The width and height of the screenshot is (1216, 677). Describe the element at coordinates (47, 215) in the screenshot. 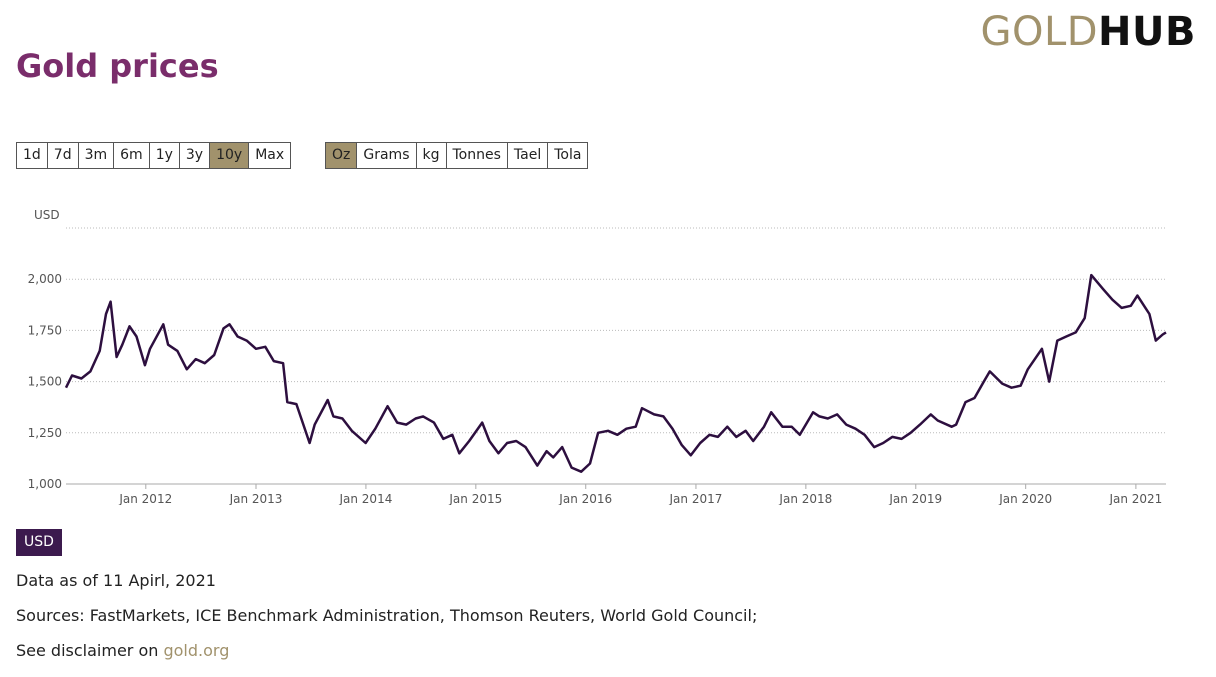

I see `y-axis-label: USD` at that location.